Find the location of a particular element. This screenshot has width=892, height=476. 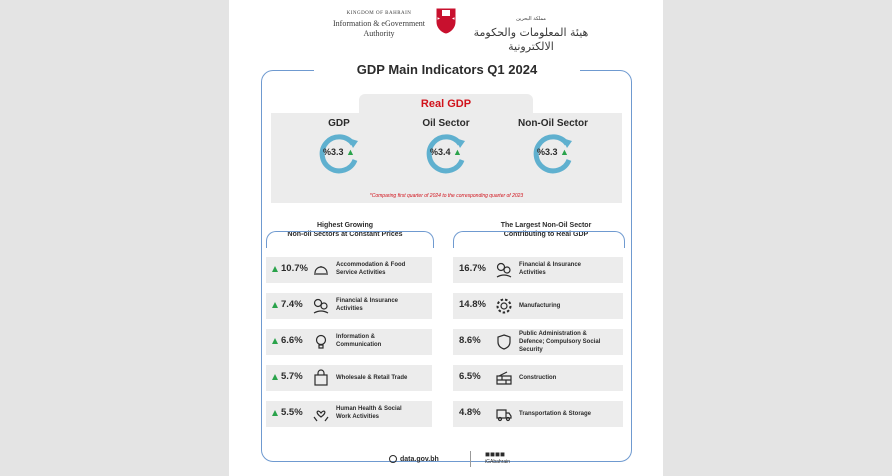

globe-icon is located at coordinates (393, 459).